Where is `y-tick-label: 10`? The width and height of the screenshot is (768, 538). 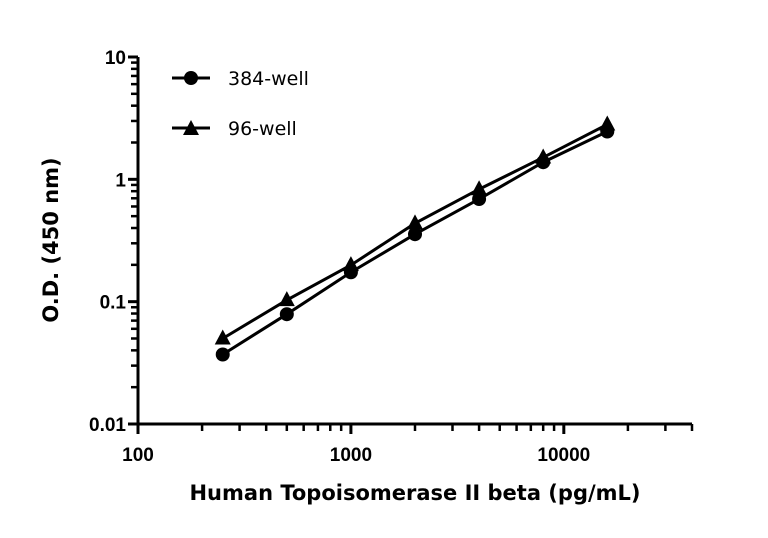 y-tick-label: 10 is located at coordinates (115, 58).